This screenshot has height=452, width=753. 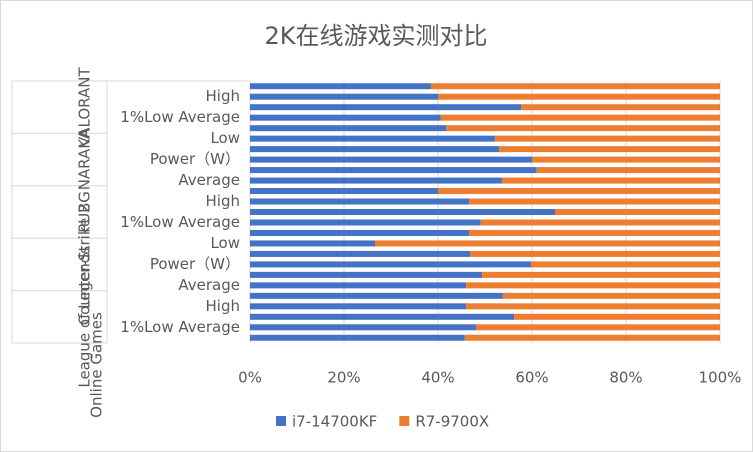 I want to click on group-label: PUBG, so click(x=85, y=212).